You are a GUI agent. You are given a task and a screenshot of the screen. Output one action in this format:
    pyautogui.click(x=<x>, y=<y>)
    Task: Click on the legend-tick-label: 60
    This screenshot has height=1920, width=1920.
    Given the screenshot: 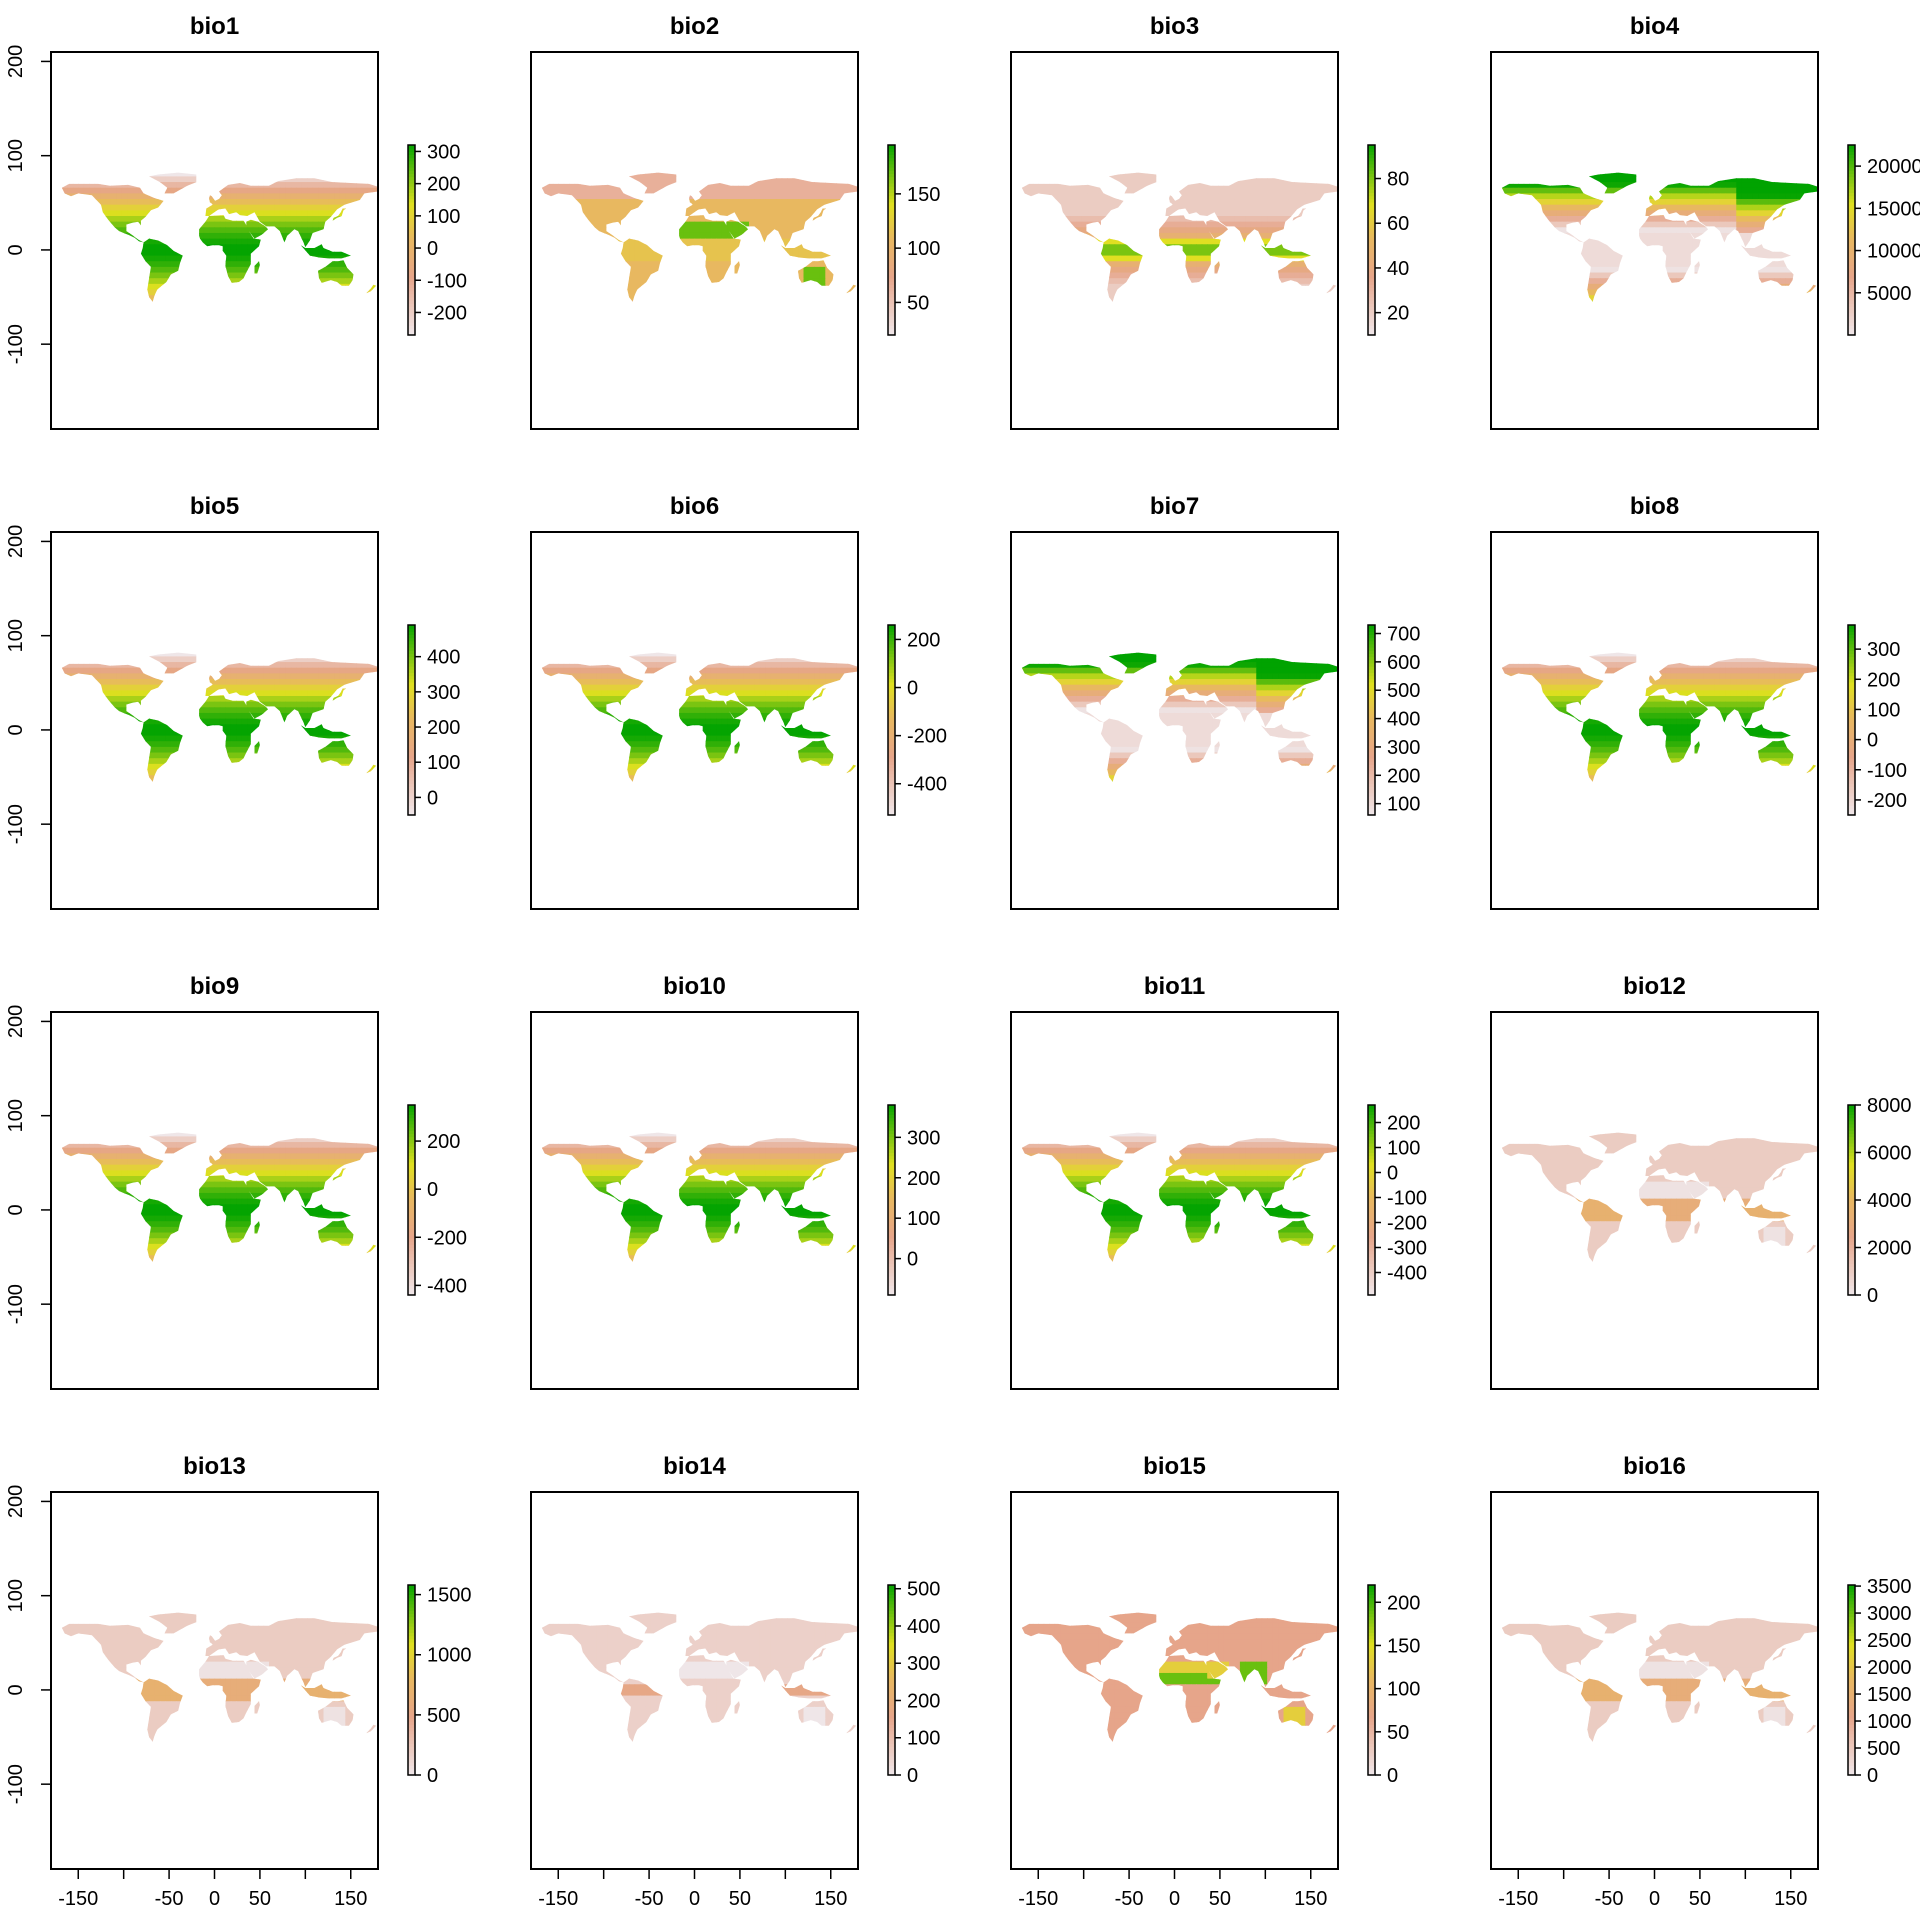 What is the action you would take?
    pyautogui.click(x=1398, y=224)
    